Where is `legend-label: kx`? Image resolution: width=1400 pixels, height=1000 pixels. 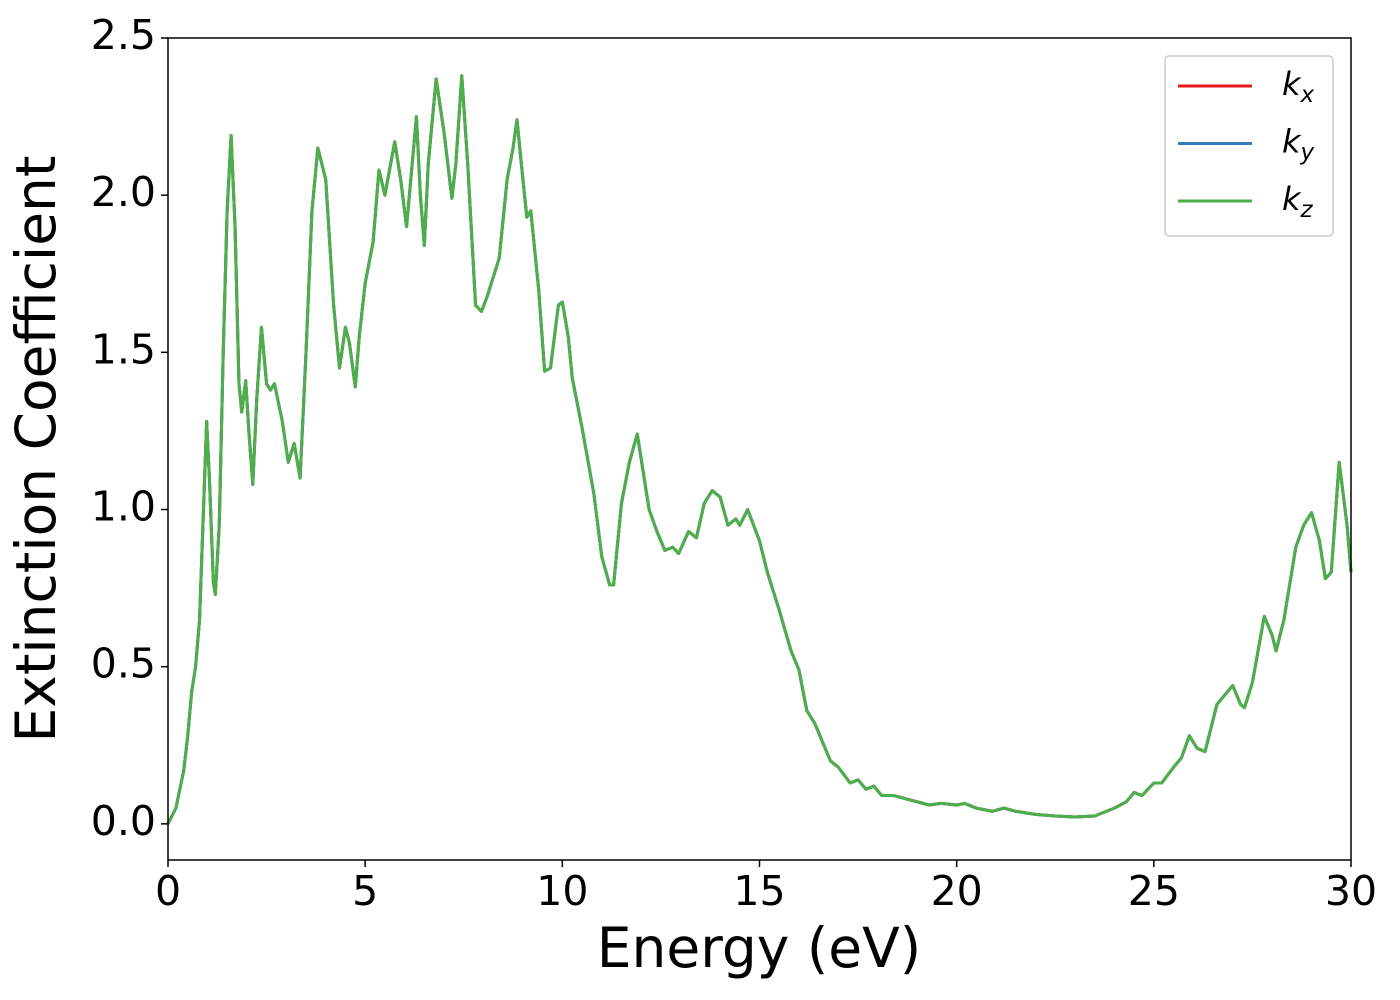
legend-label: kx is located at coordinates (1298, 86).